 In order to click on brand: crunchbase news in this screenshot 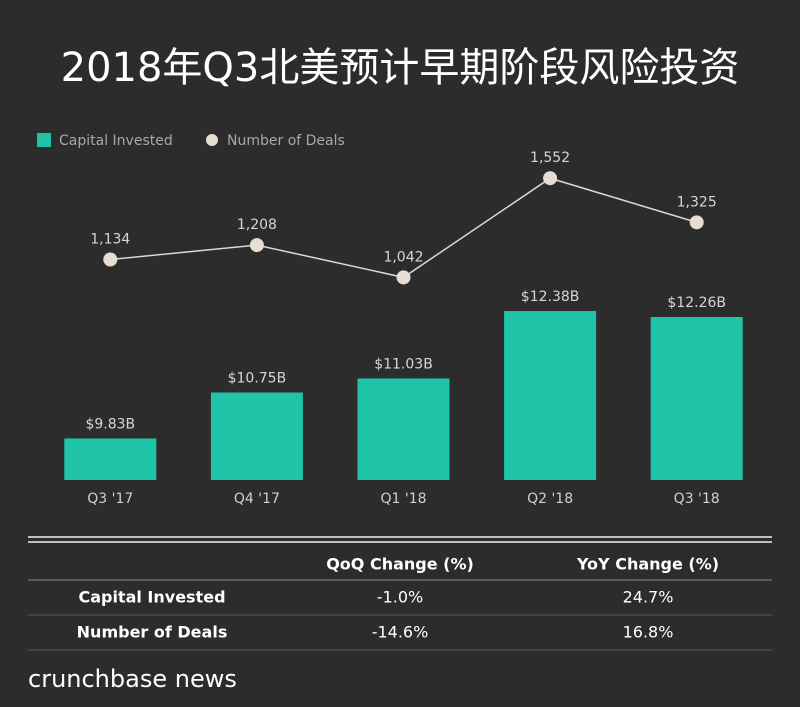, I will do `click(132, 679)`.